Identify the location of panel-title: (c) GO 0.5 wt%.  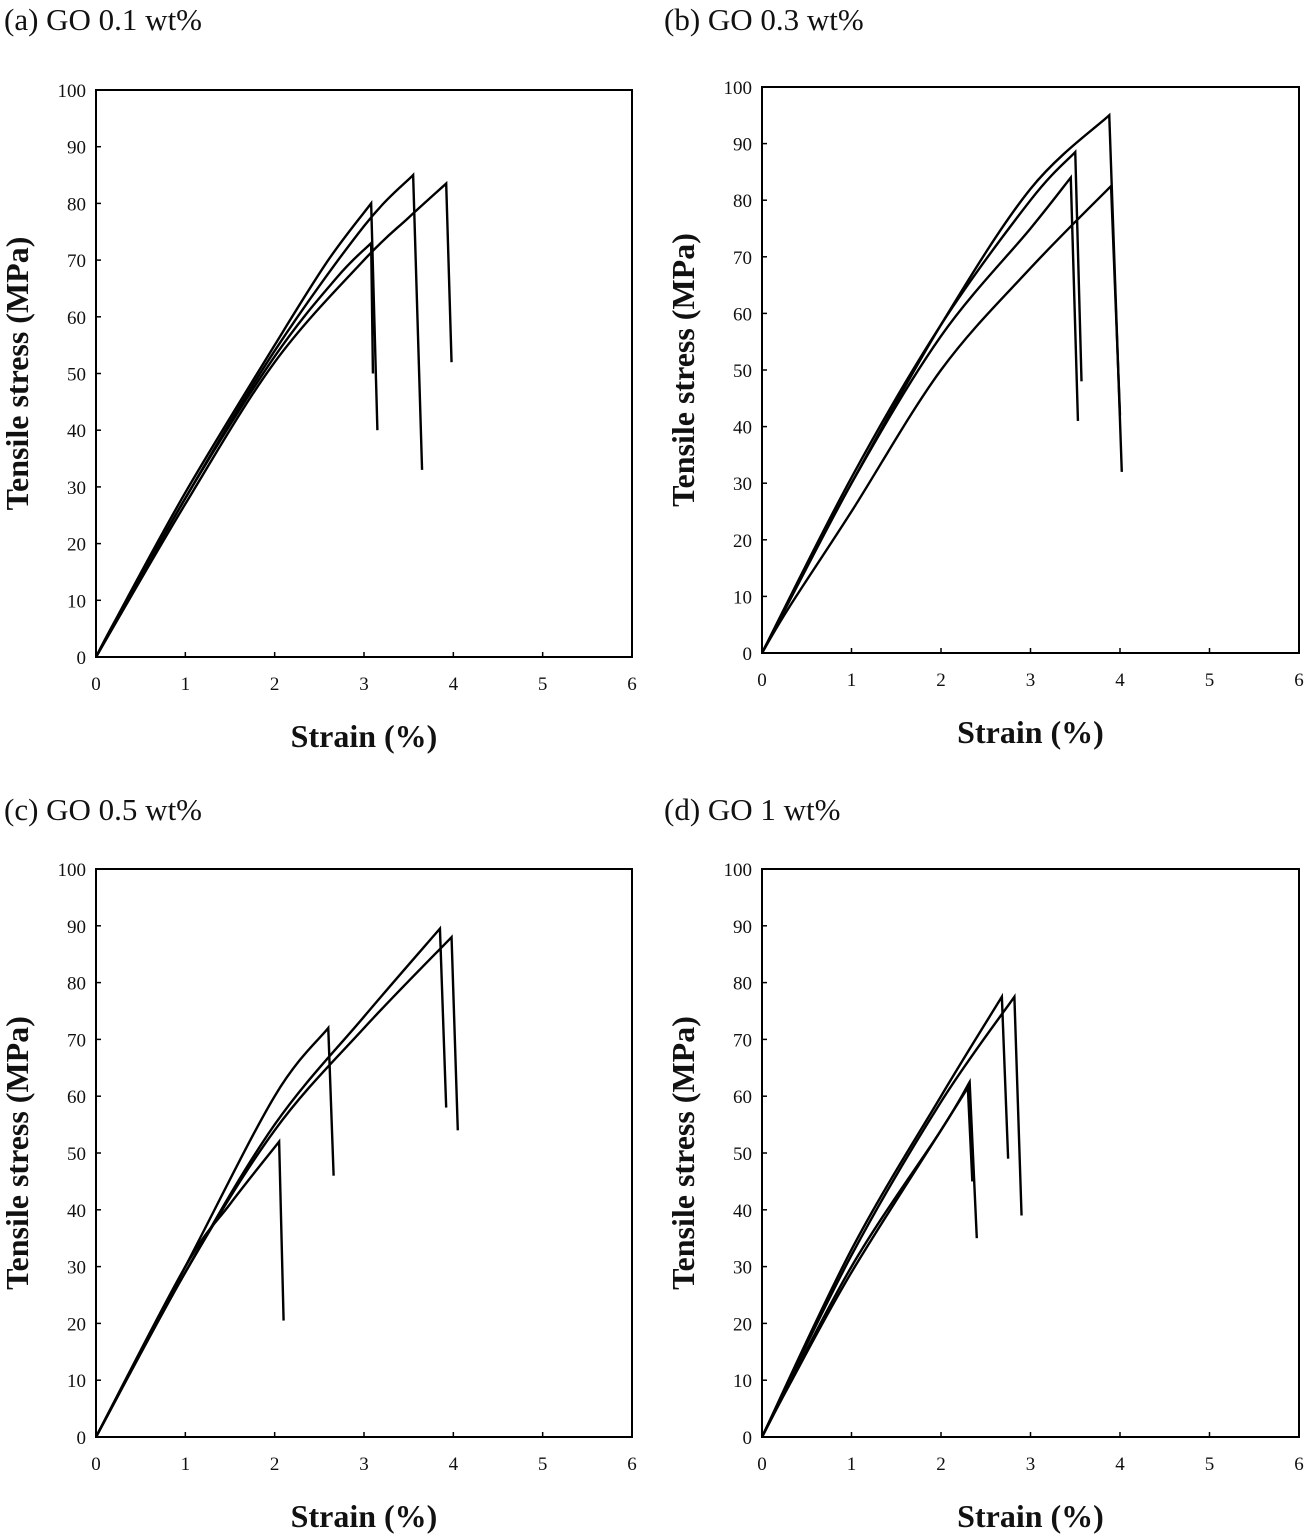
(103, 809).